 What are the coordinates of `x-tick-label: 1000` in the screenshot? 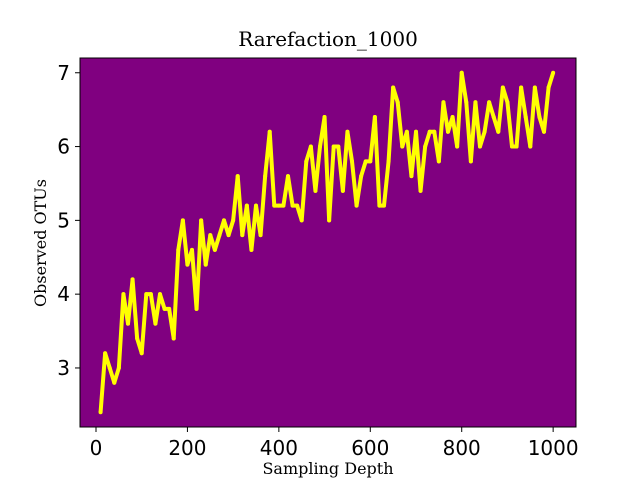 It's located at (553, 448).